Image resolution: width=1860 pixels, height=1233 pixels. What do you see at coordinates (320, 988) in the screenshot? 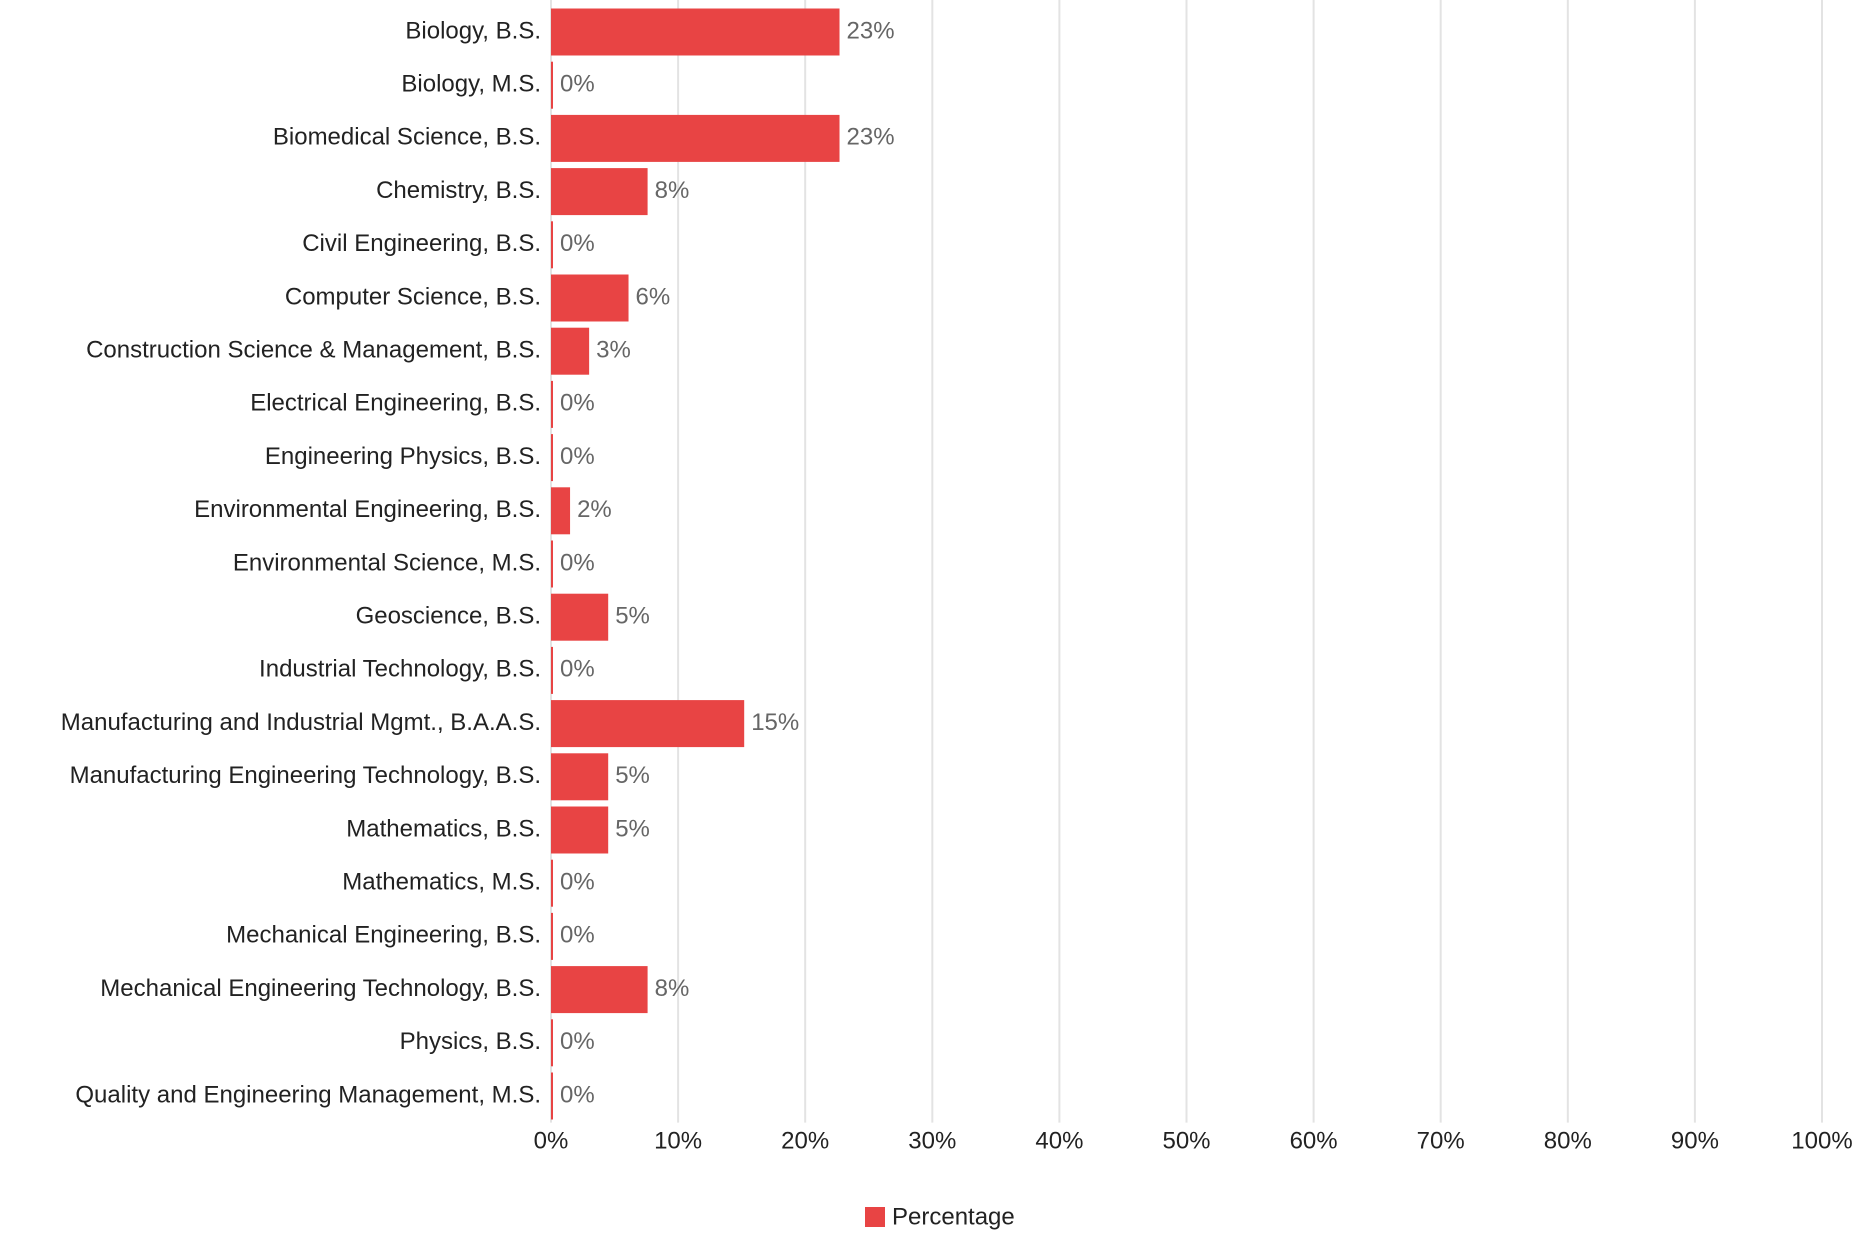
I see `y-tick-label: Mechanical Engineering Technology, B.S.` at bounding box center [320, 988].